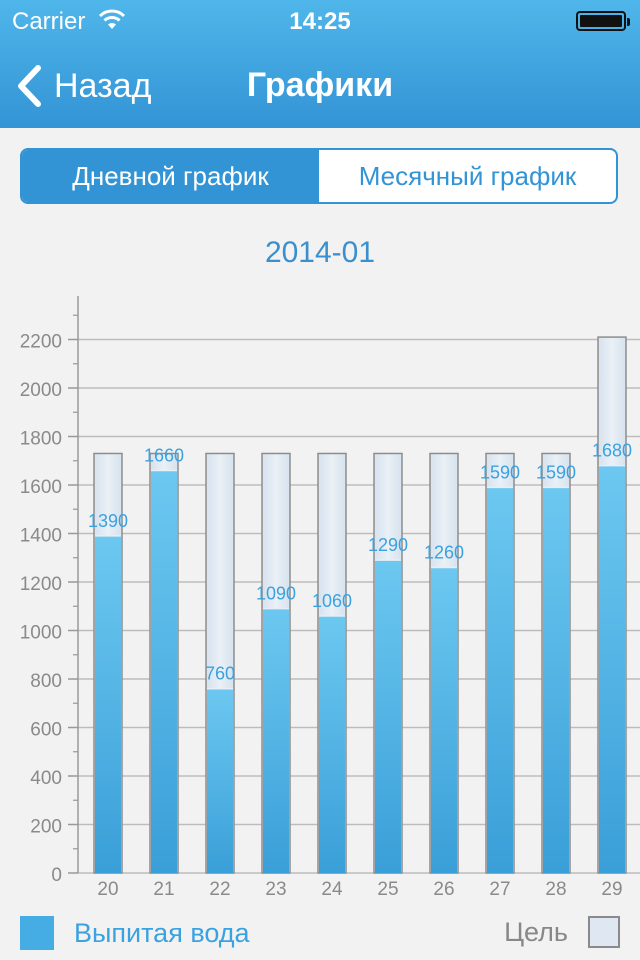 This screenshot has height=960, width=640. What do you see at coordinates (603, 21) in the screenshot?
I see `battery-icon` at bounding box center [603, 21].